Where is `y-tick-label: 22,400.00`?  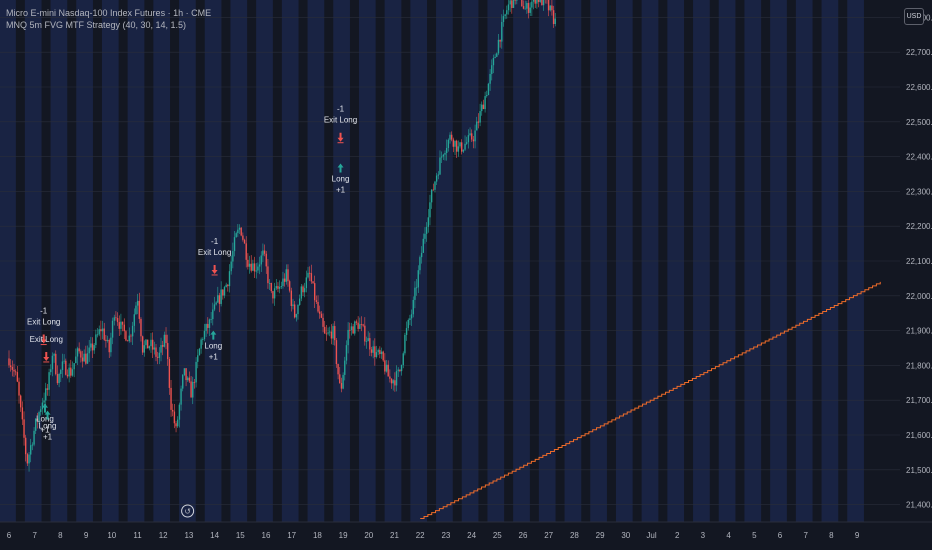 y-tick-label: 22,400.00 is located at coordinates (919, 157).